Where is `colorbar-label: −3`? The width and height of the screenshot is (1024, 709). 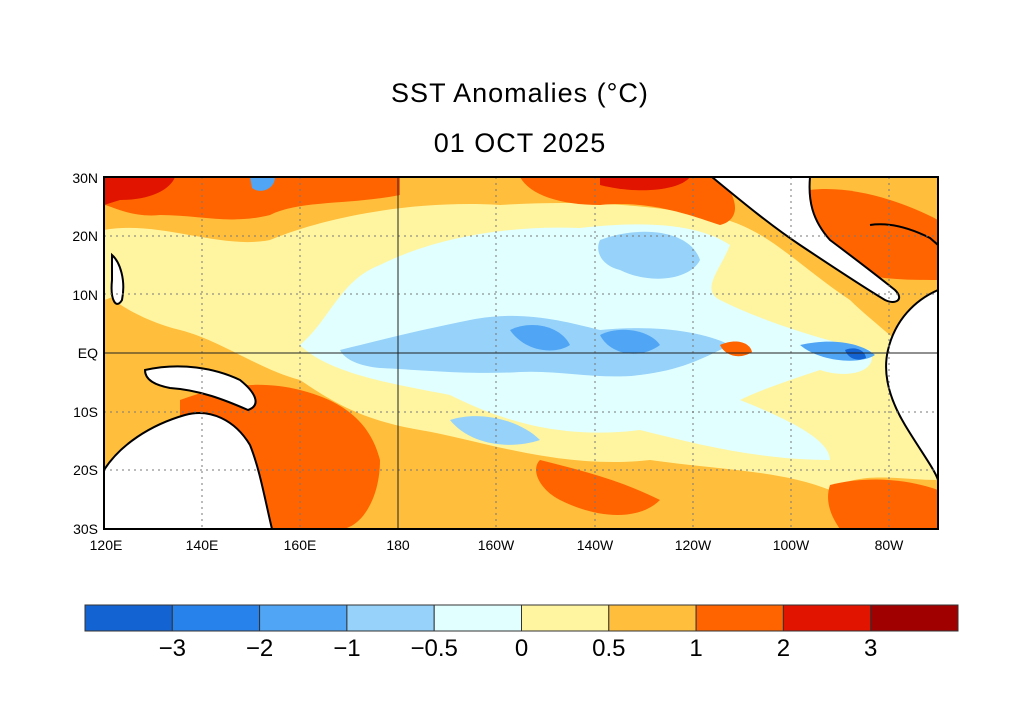
colorbar-label: −3 is located at coordinates (172, 648).